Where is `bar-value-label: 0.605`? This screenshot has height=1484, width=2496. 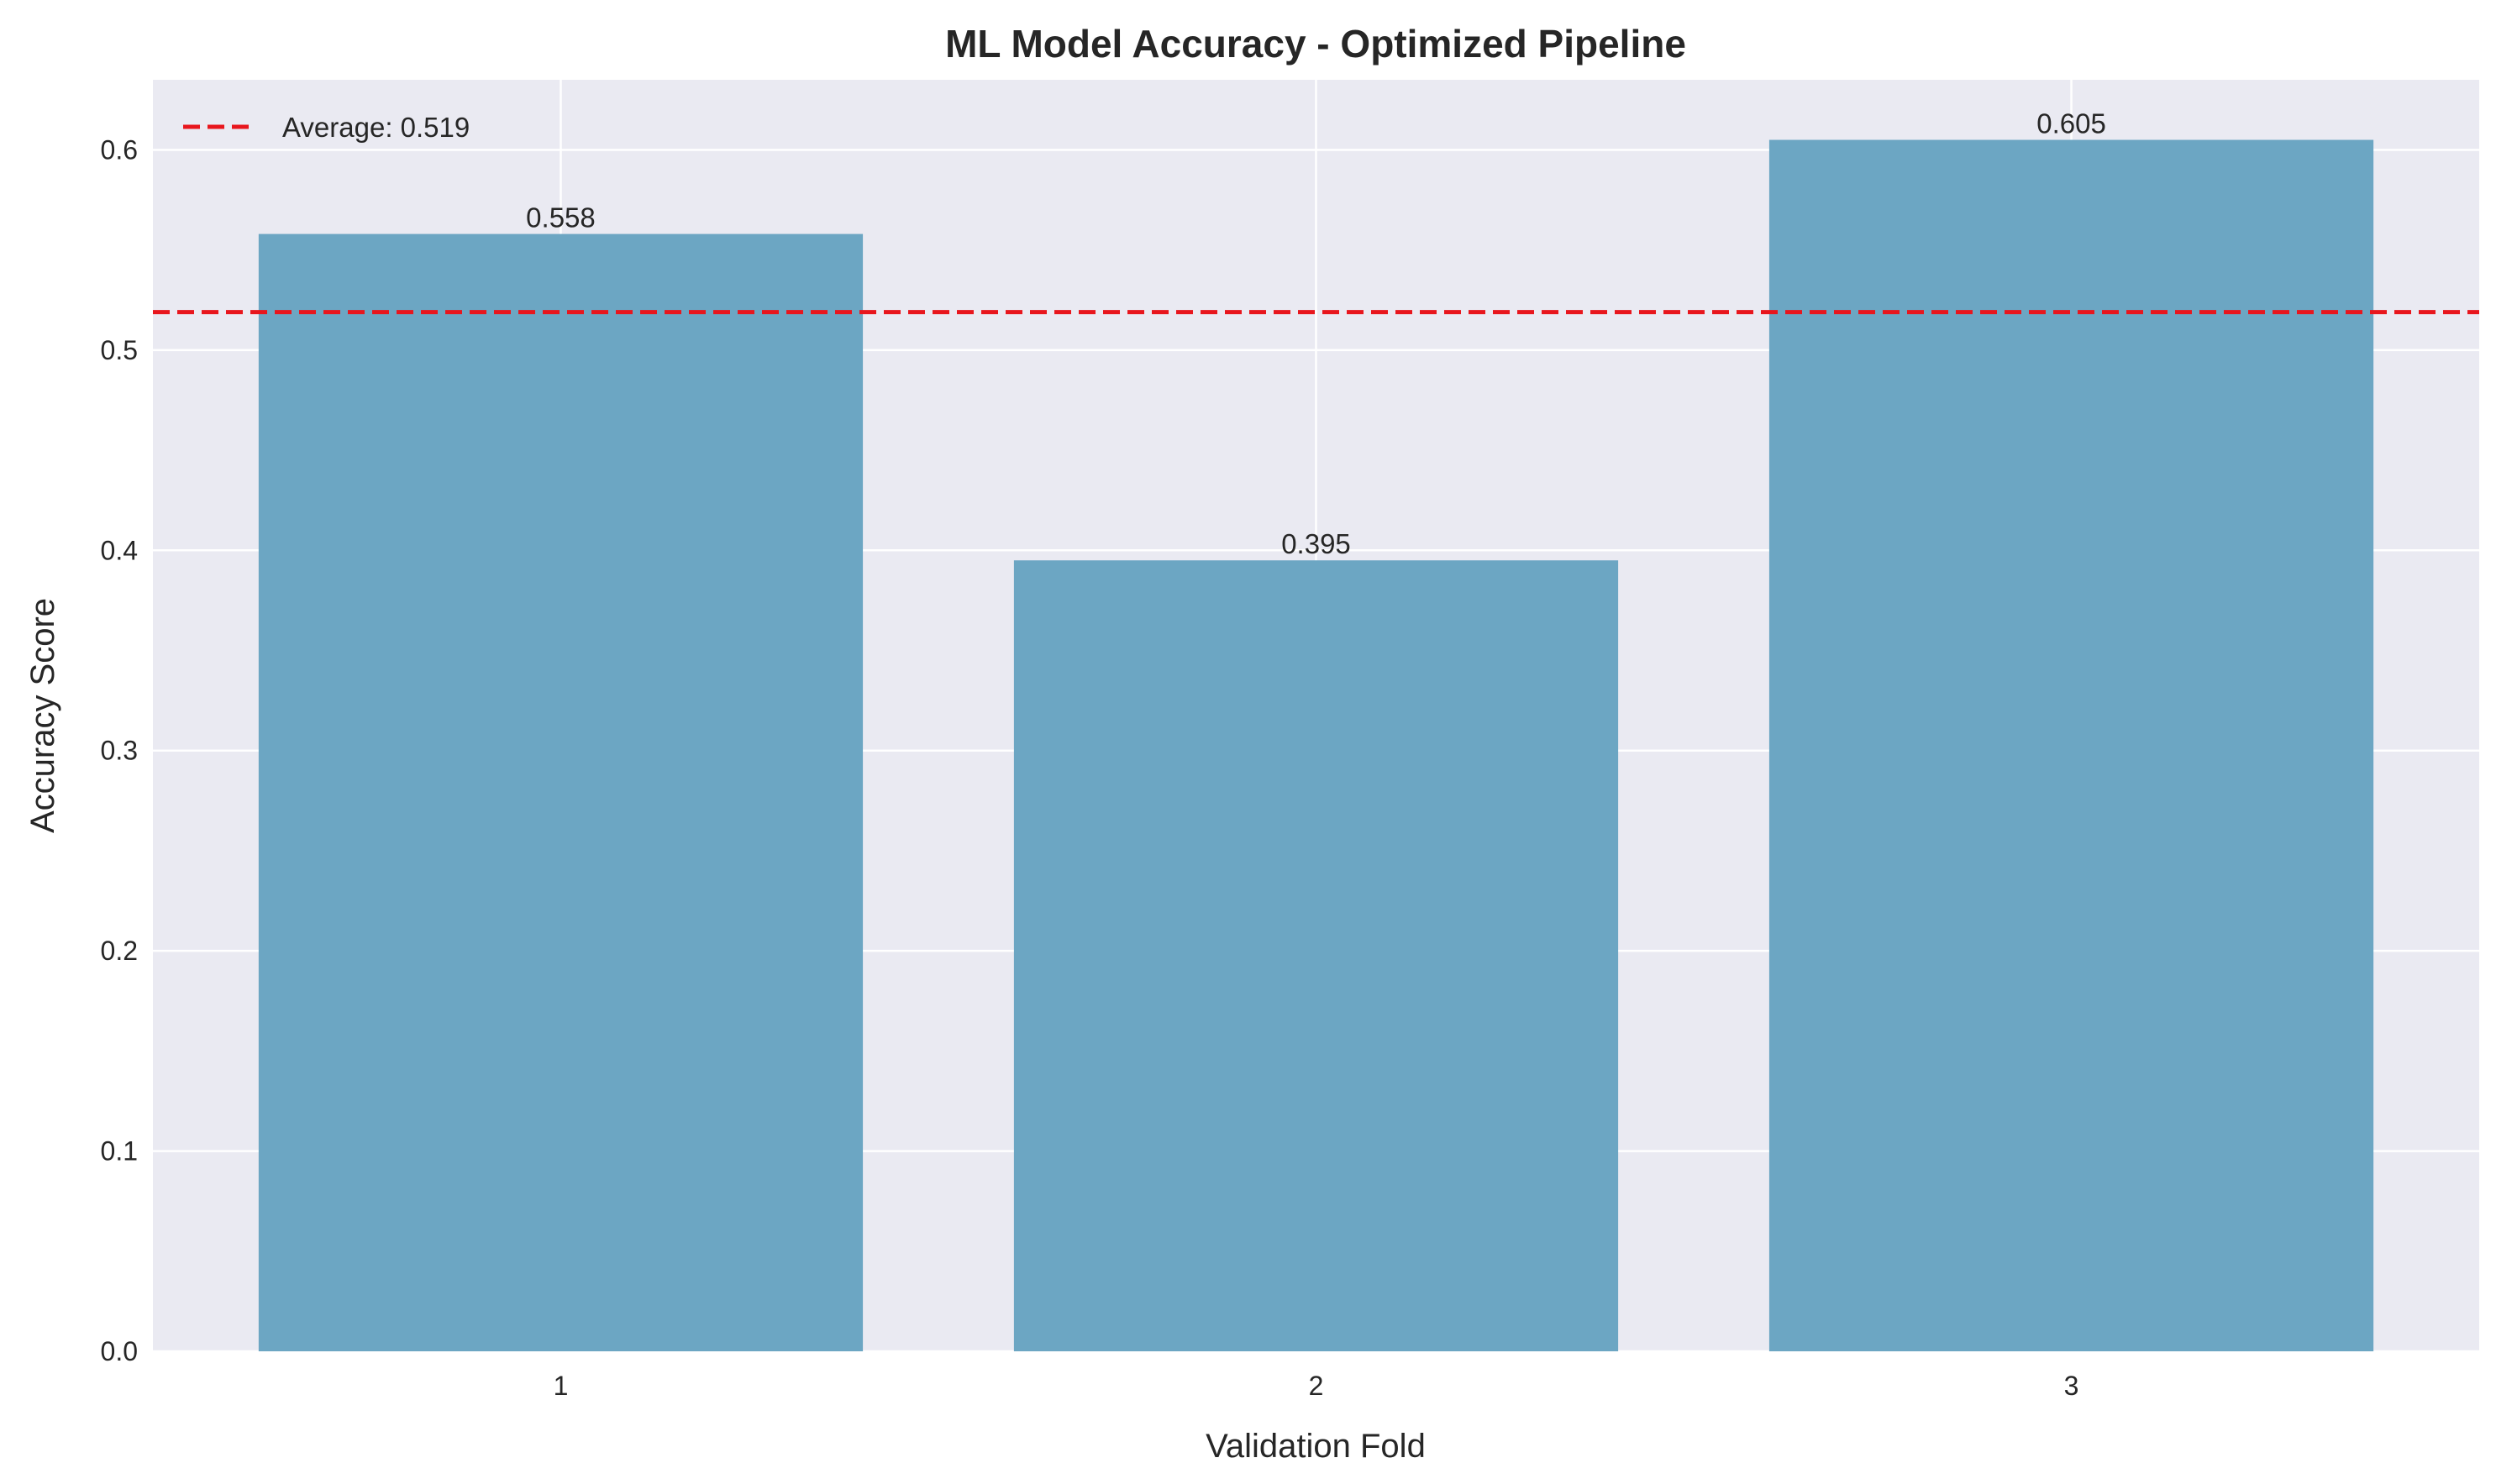 bar-value-label: 0.605 is located at coordinates (2071, 123).